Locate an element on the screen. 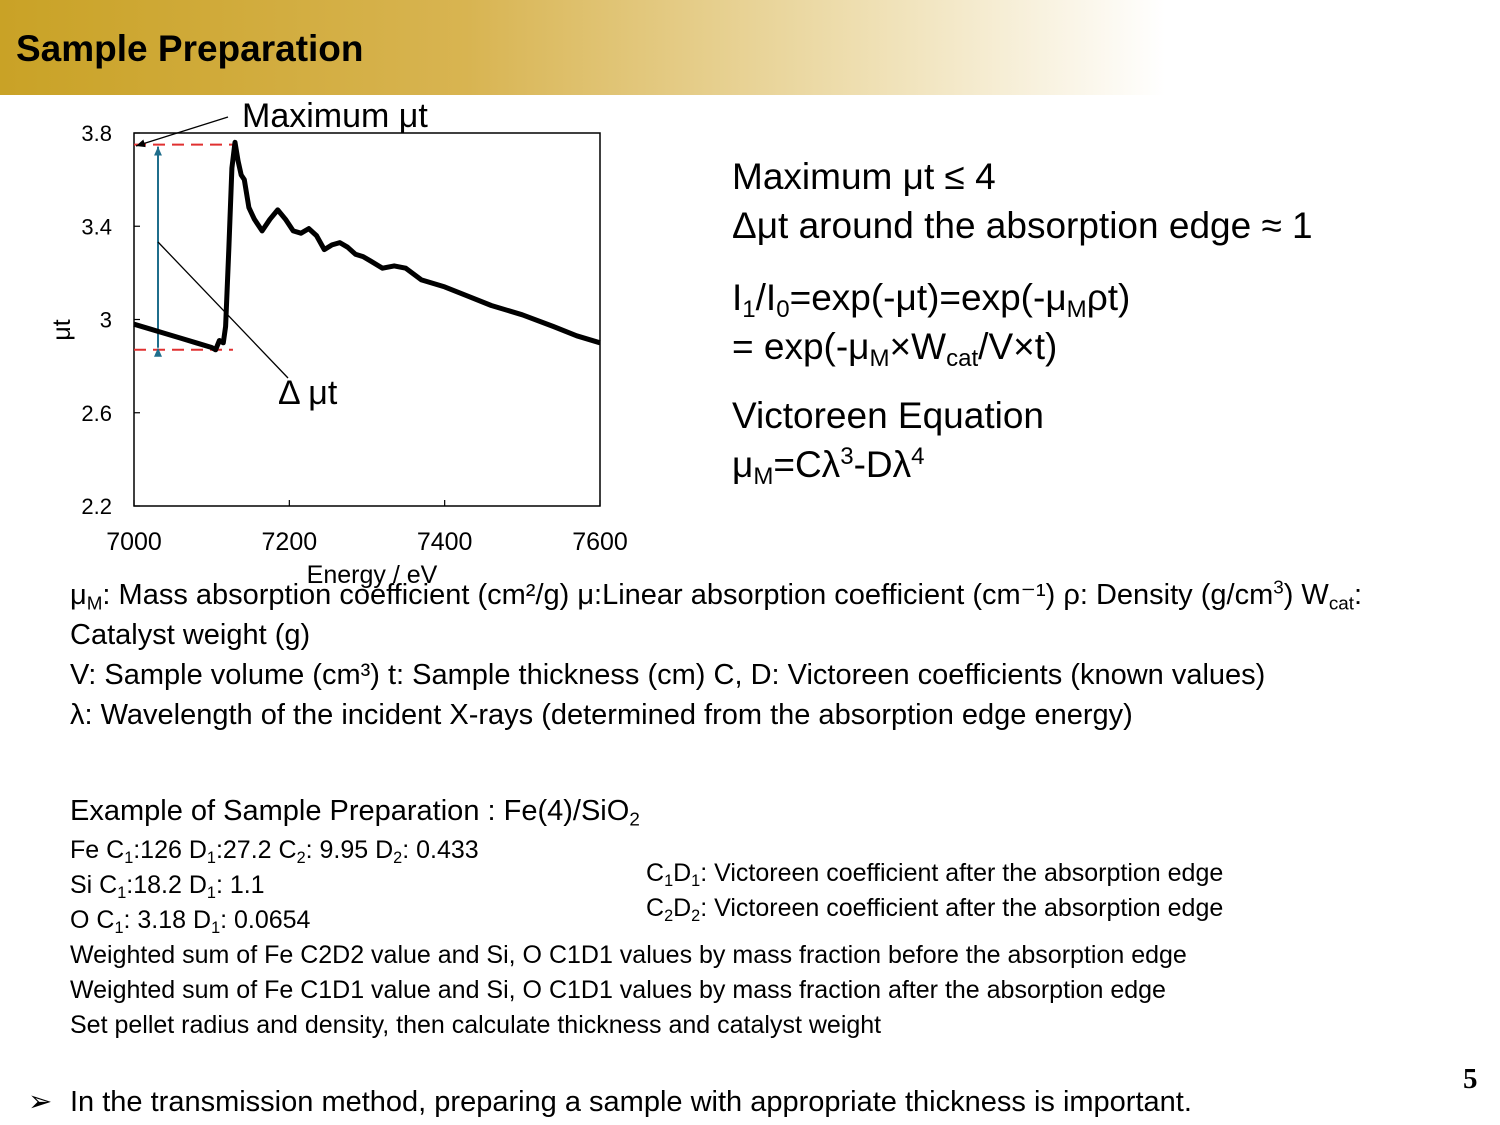 The width and height of the screenshot is (1500, 1125). max-mu-t-condition: Maximum μt ≤ 4 is located at coordinates (864, 176).